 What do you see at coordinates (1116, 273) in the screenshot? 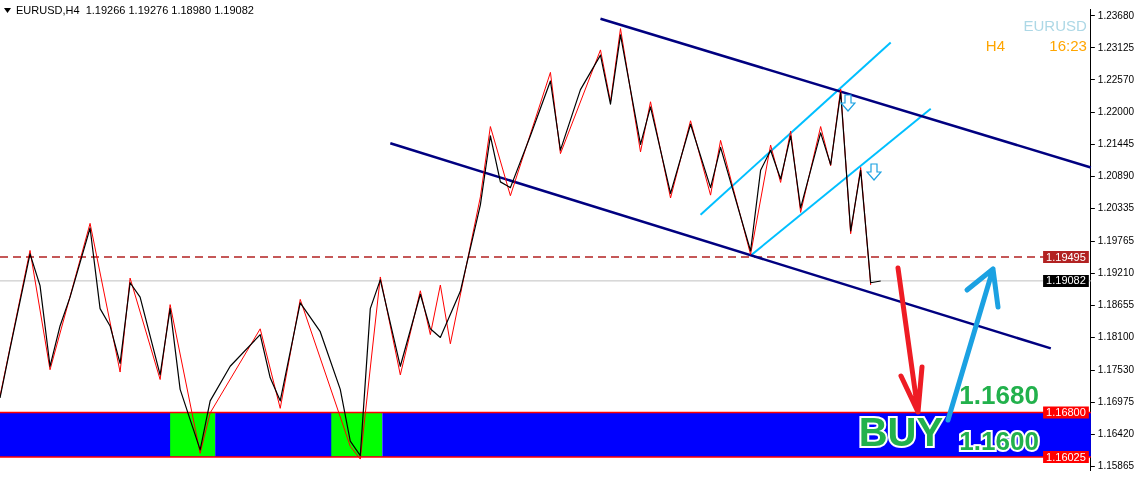
I see `y-tick-label: 1.19210` at bounding box center [1116, 273].